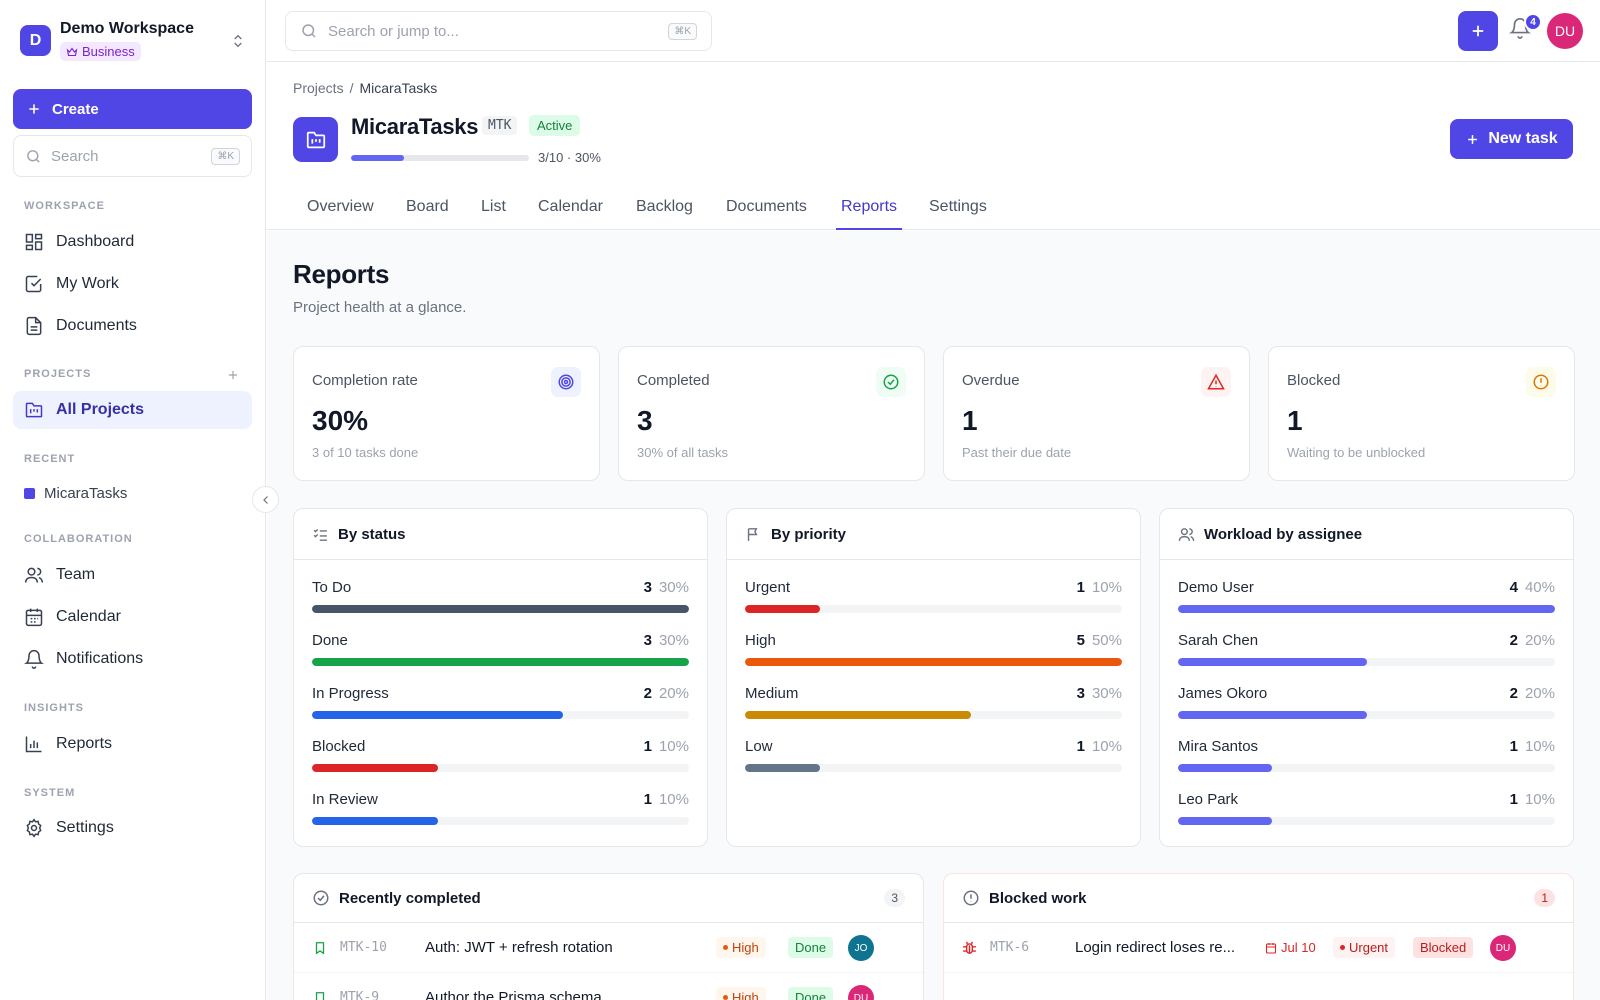 Image resolution: width=1600 pixels, height=1000 pixels. Describe the element at coordinates (1520, 28) in the screenshot. I see `notifications-bell-icon` at that location.